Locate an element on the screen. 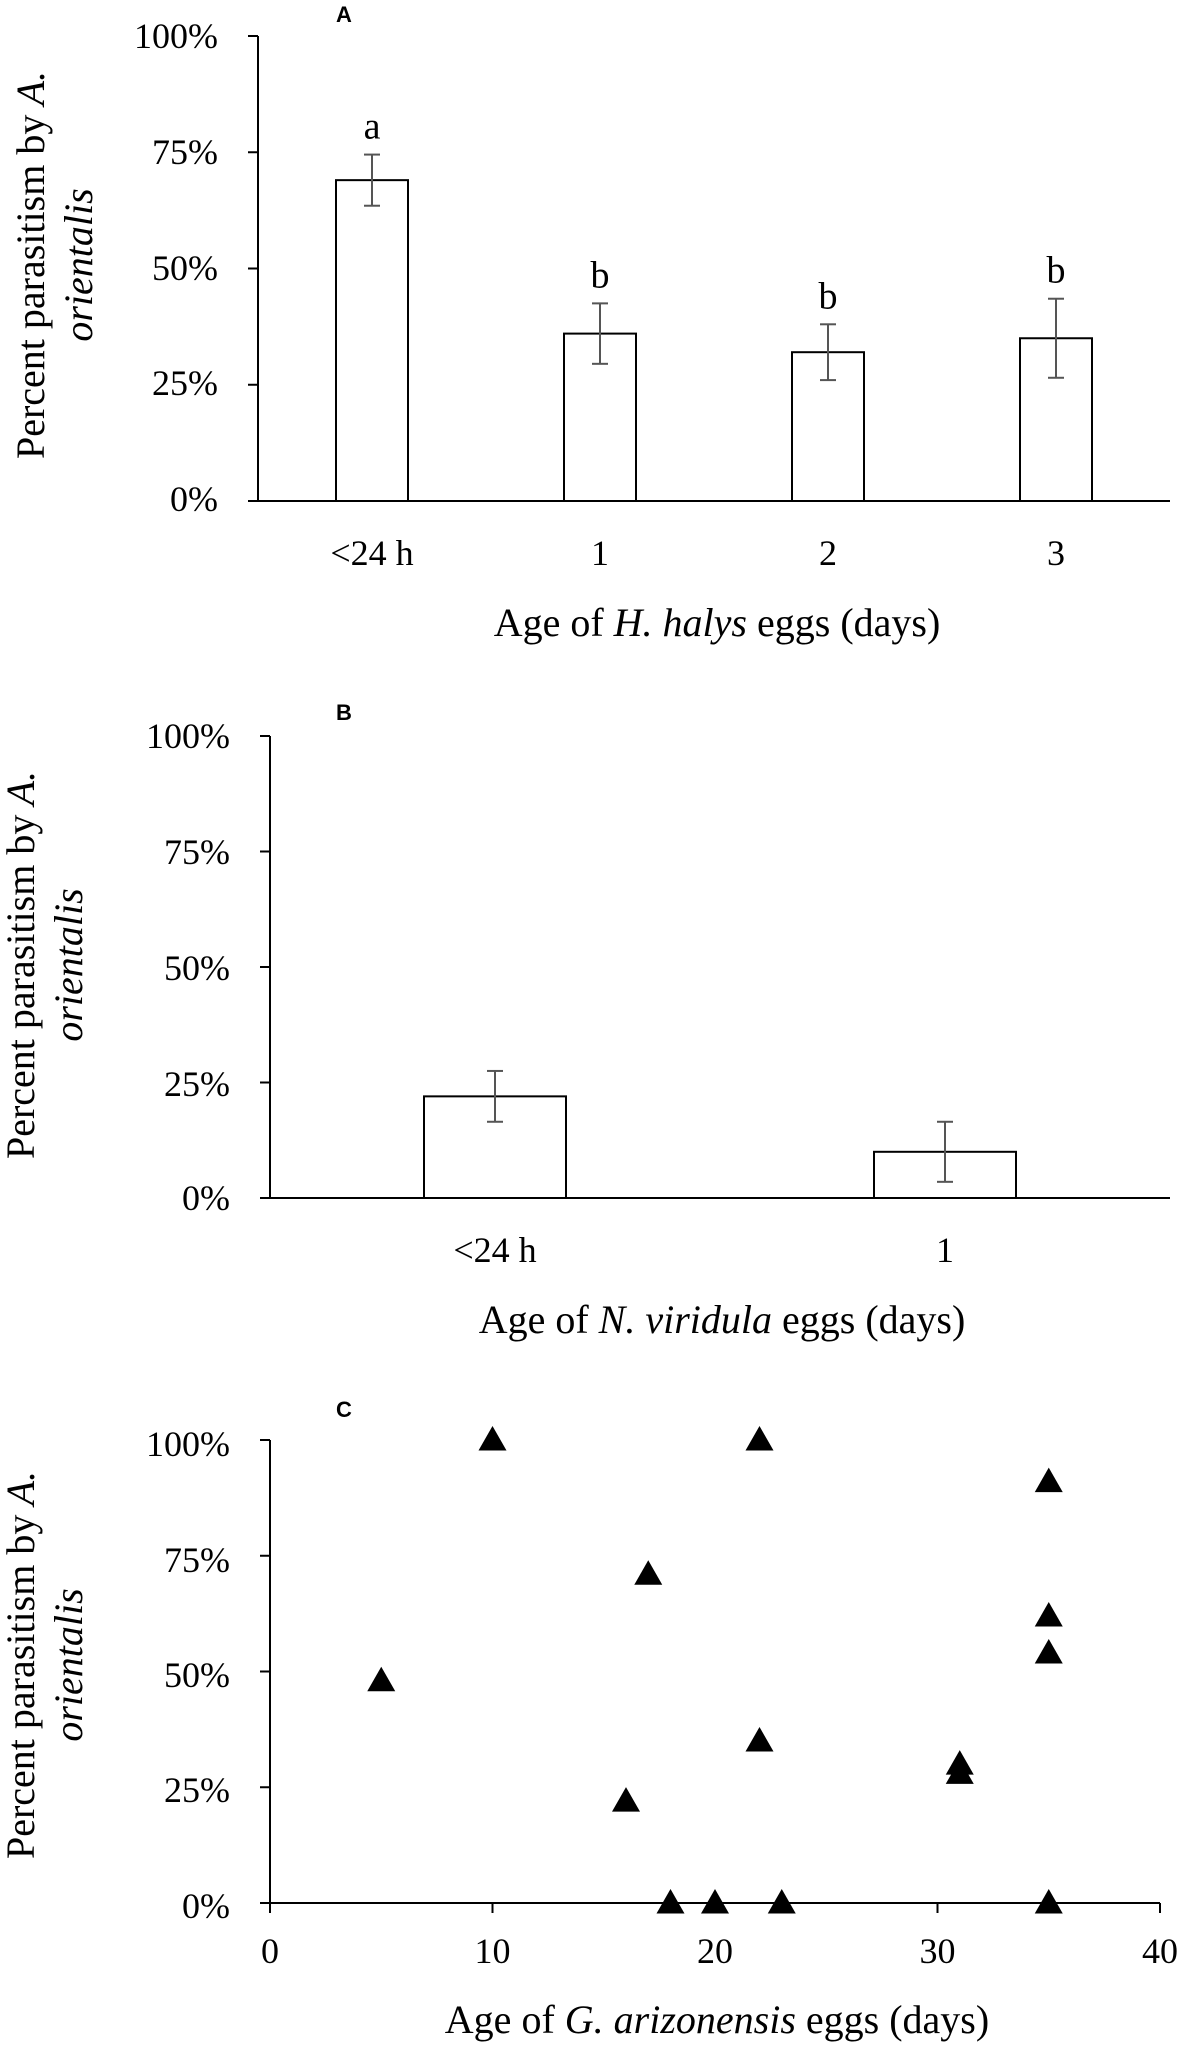 This screenshot has width=1181, height=2045. x-tick-label: 40 is located at coordinates (1160, 1951).